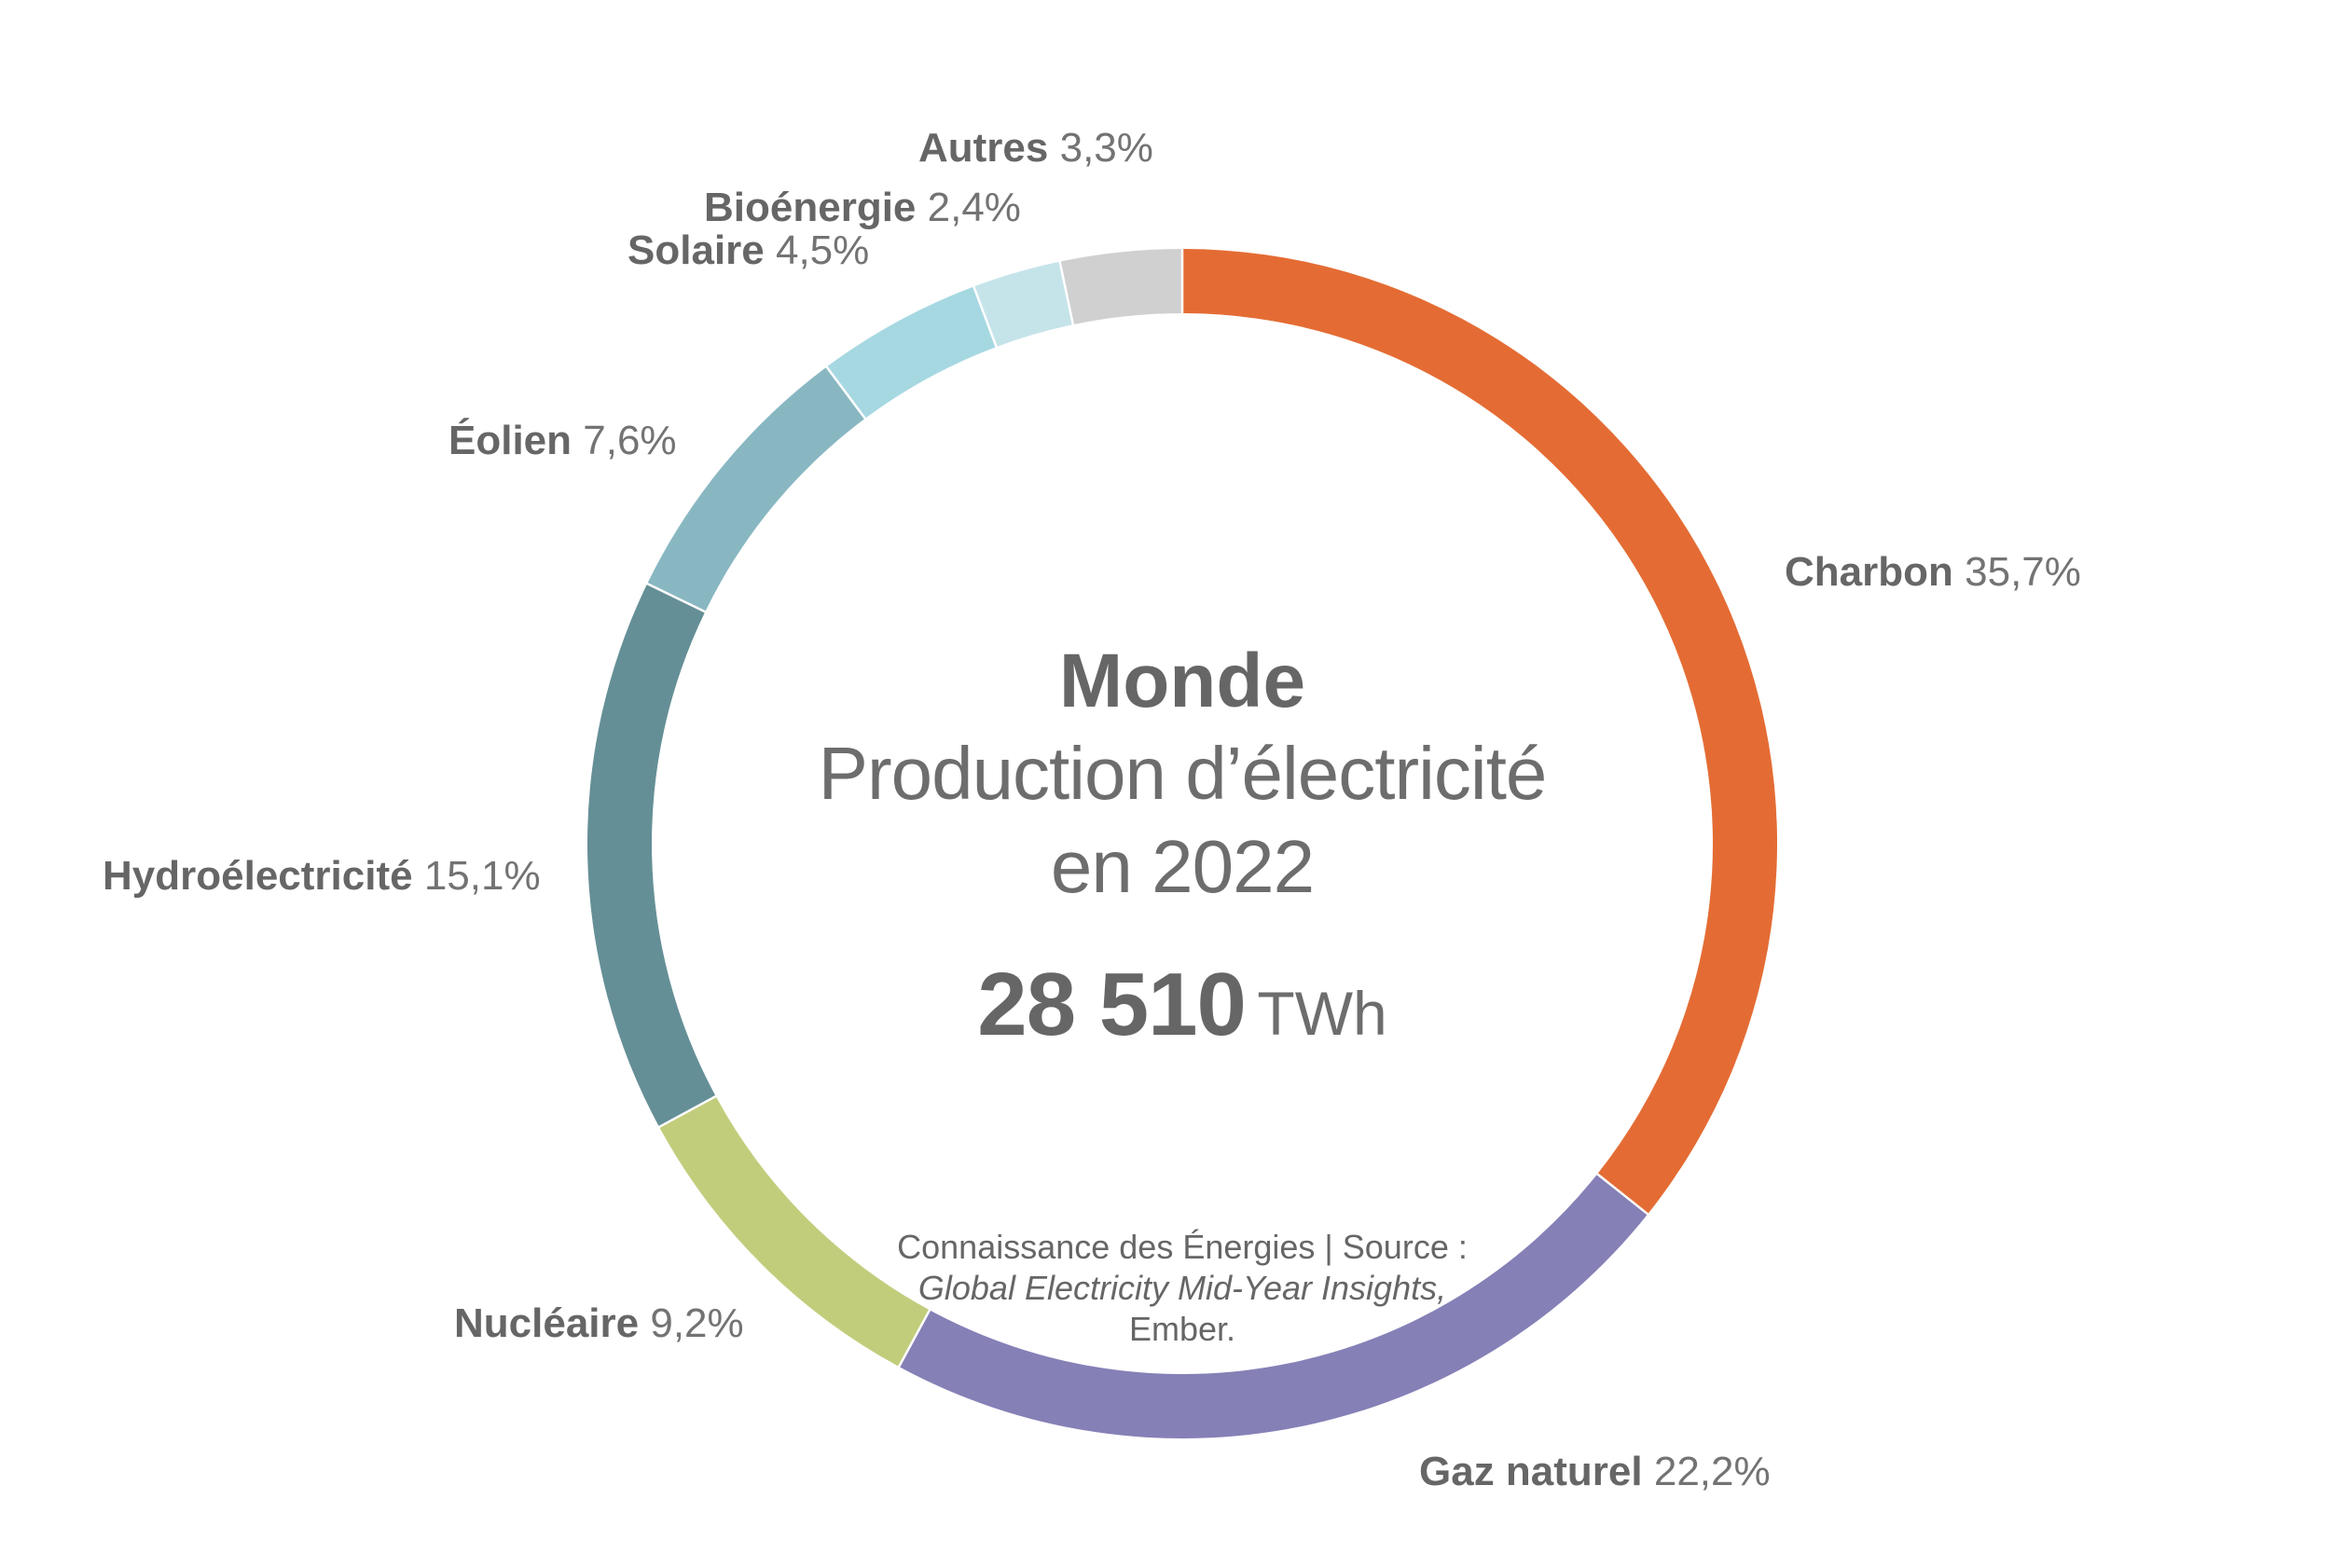 The width and height of the screenshot is (2331, 1568). I want to click on segment-eolien, so click(756, 489).